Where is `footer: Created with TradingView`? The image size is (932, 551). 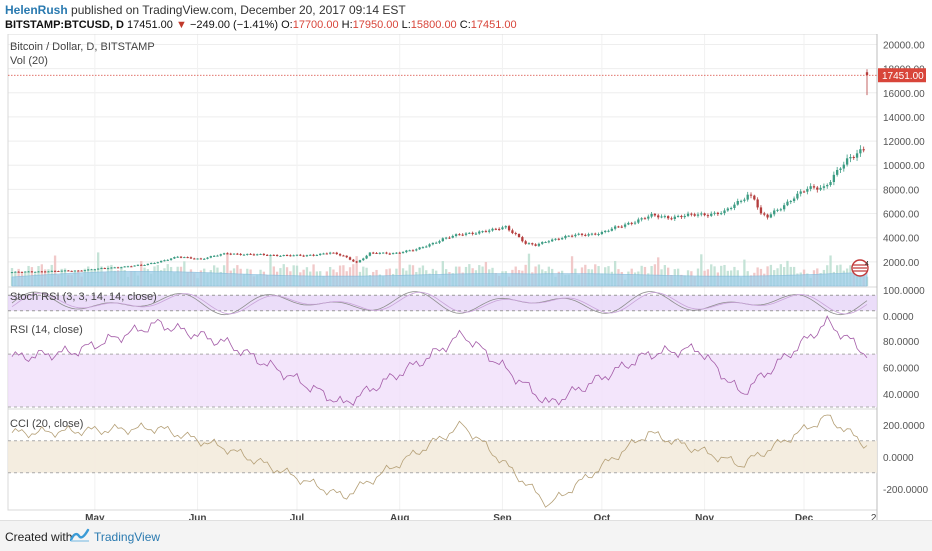
footer: Created with TradingView is located at coordinates (466, 535).